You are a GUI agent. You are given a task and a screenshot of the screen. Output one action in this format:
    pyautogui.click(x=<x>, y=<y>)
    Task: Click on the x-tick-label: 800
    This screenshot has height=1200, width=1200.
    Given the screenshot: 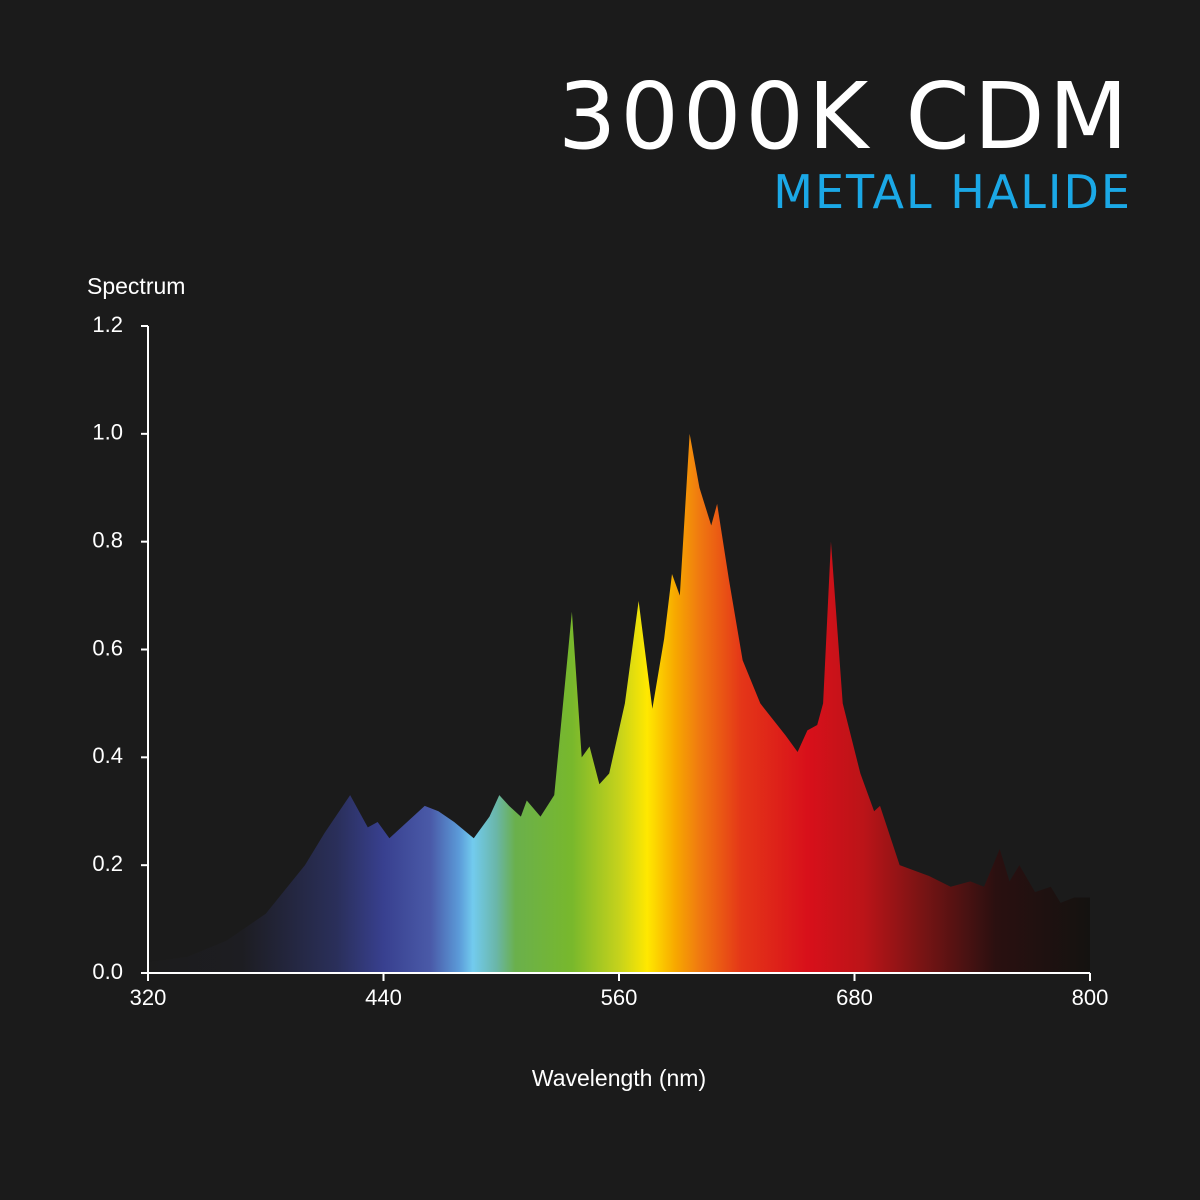 What is the action you would take?
    pyautogui.click(x=1090, y=997)
    